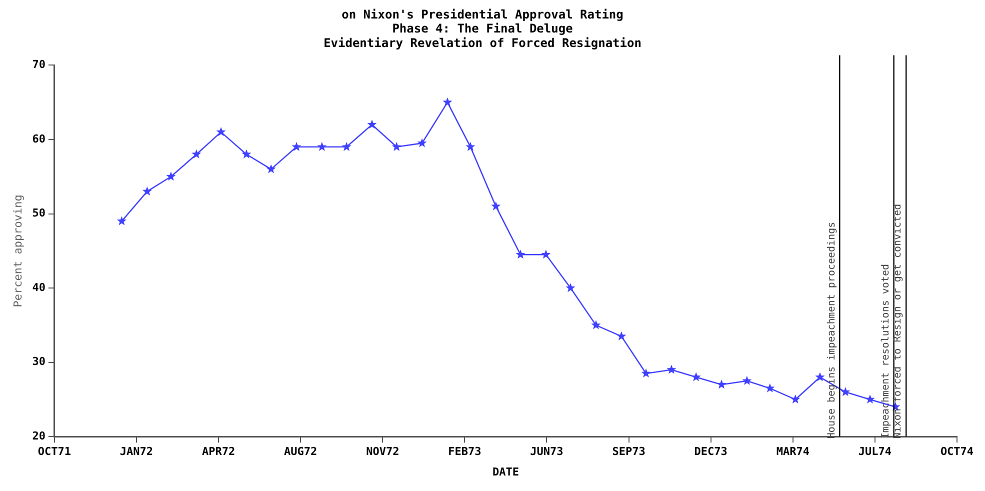  What do you see at coordinates (137, 451) in the screenshot?
I see `x-tick-label: JAN72` at bounding box center [137, 451].